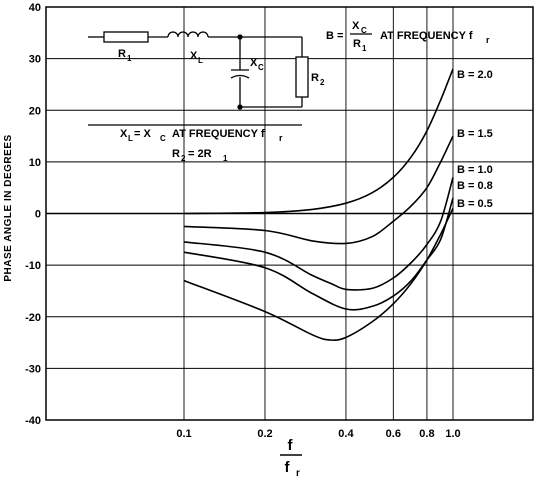 This screenshot has width=535, height=477. I want to click on b-def-numerator-sub: C, so click(364, 30).